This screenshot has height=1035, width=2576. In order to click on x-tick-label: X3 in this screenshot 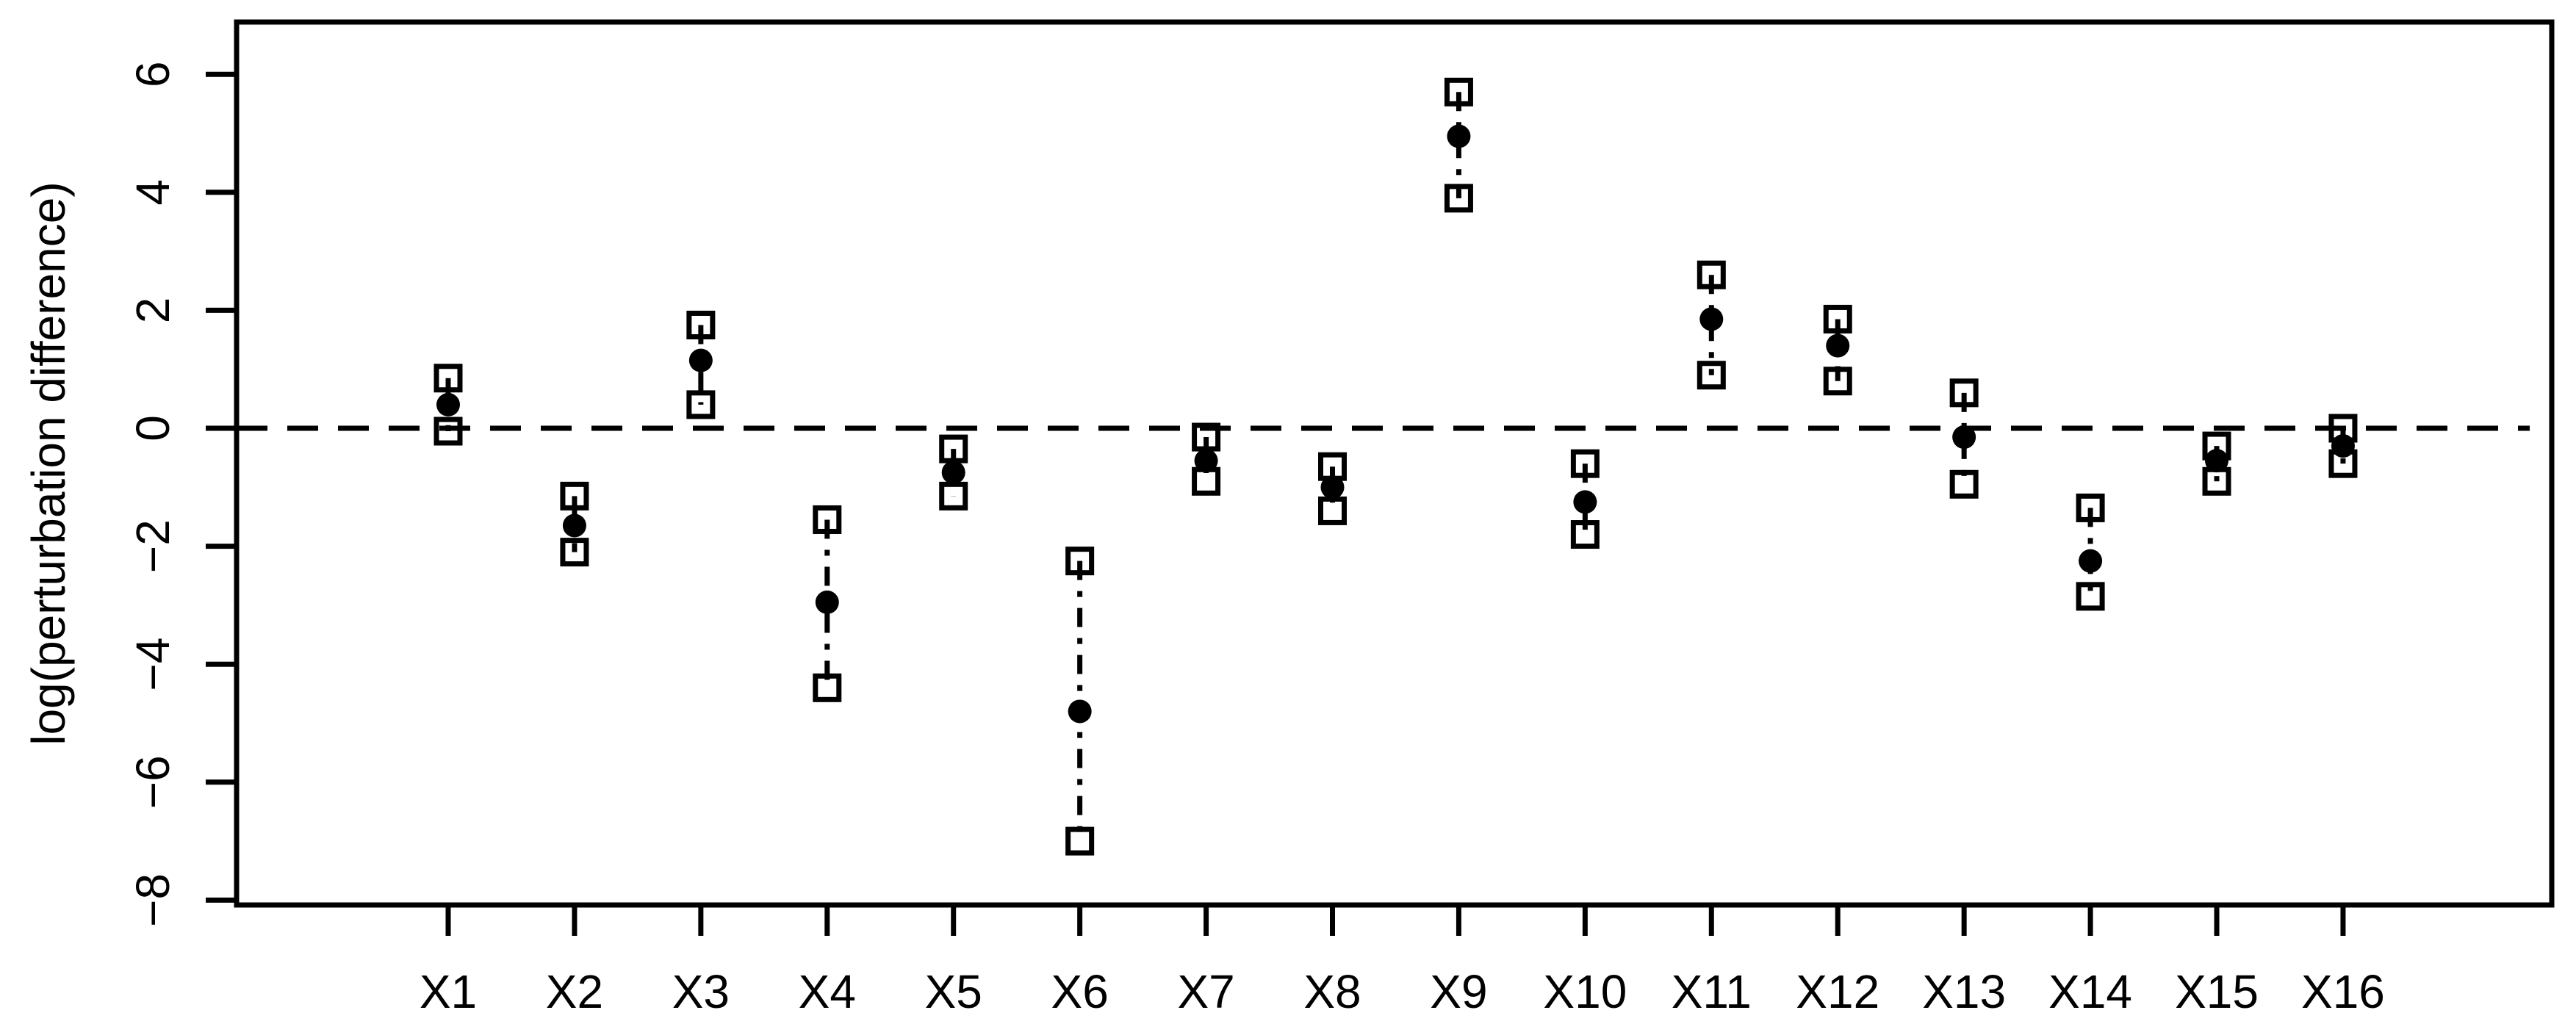, I will do `click(701, 992)`.